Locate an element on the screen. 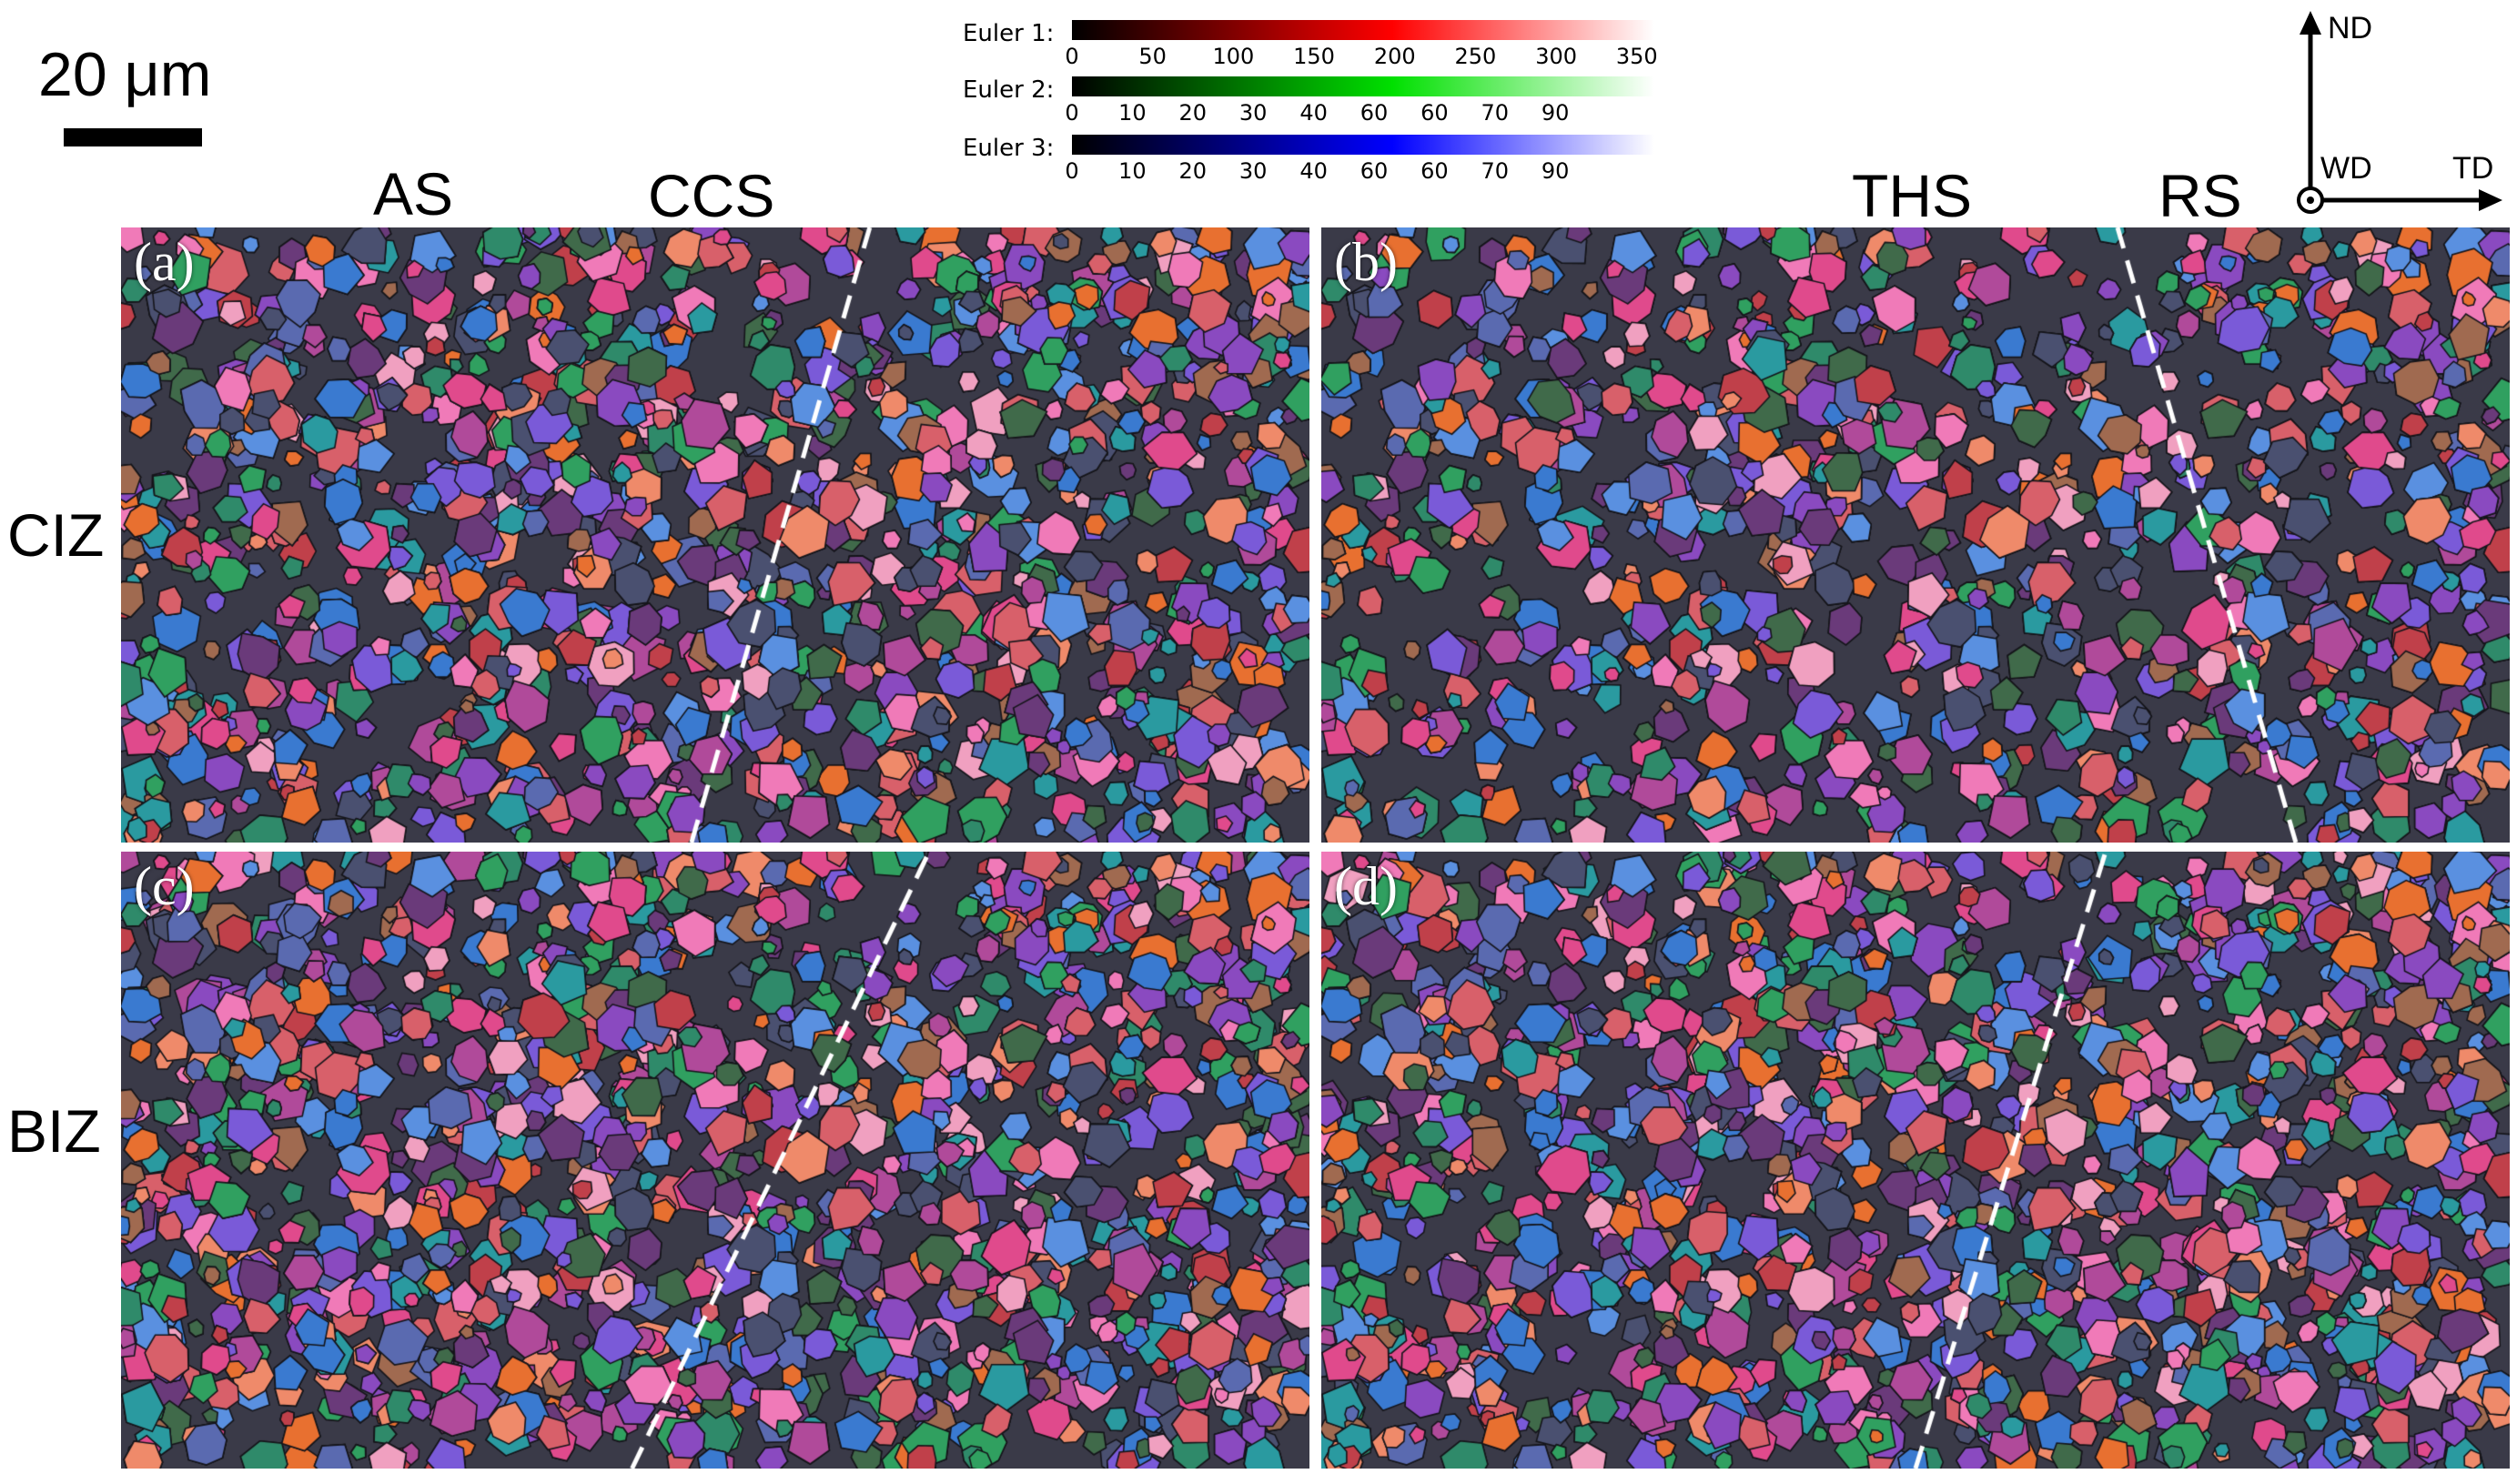 This screenshot has height=1484, width=2517. td-arrow-icon is located at coordinates (2491, 200).